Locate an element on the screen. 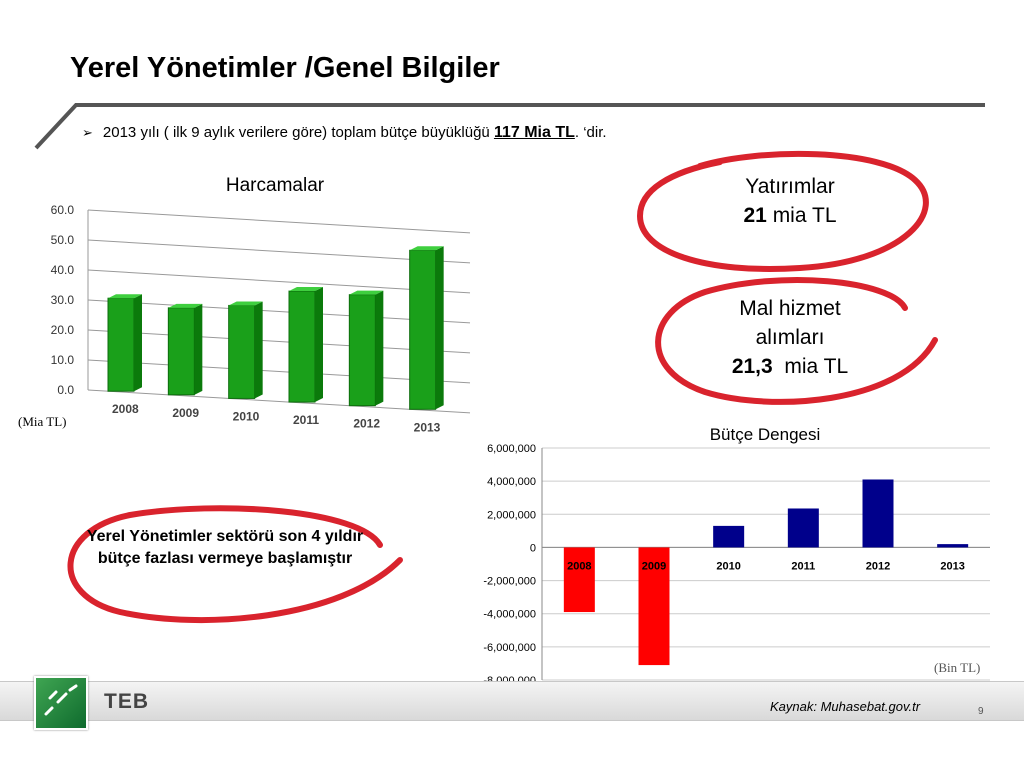 The height and width of the screenshot is (768, 1024). harcama-ytick-label: 10.0 is located at coordinates (63, 360).